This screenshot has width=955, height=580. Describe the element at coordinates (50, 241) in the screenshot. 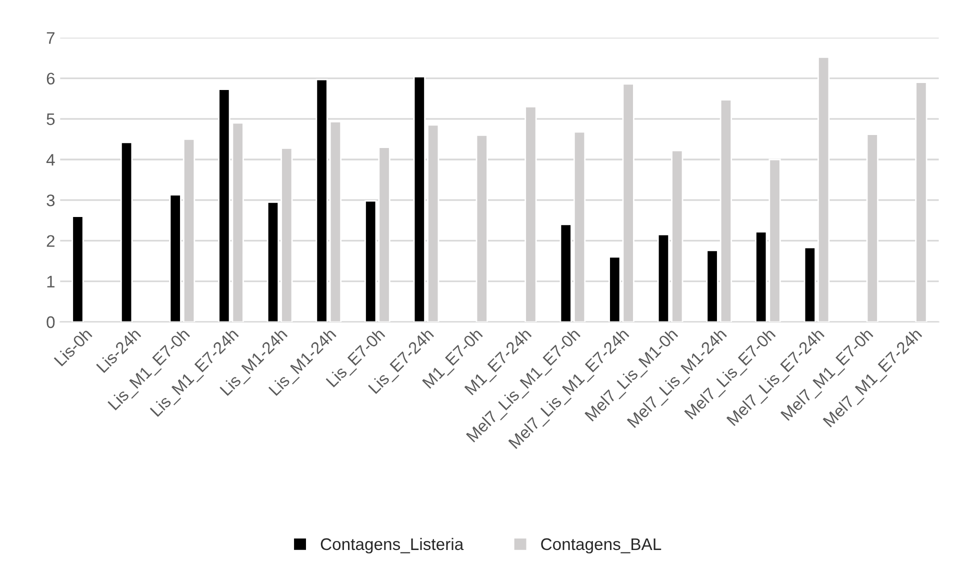

I see `y-tick-label: 2` at that location.